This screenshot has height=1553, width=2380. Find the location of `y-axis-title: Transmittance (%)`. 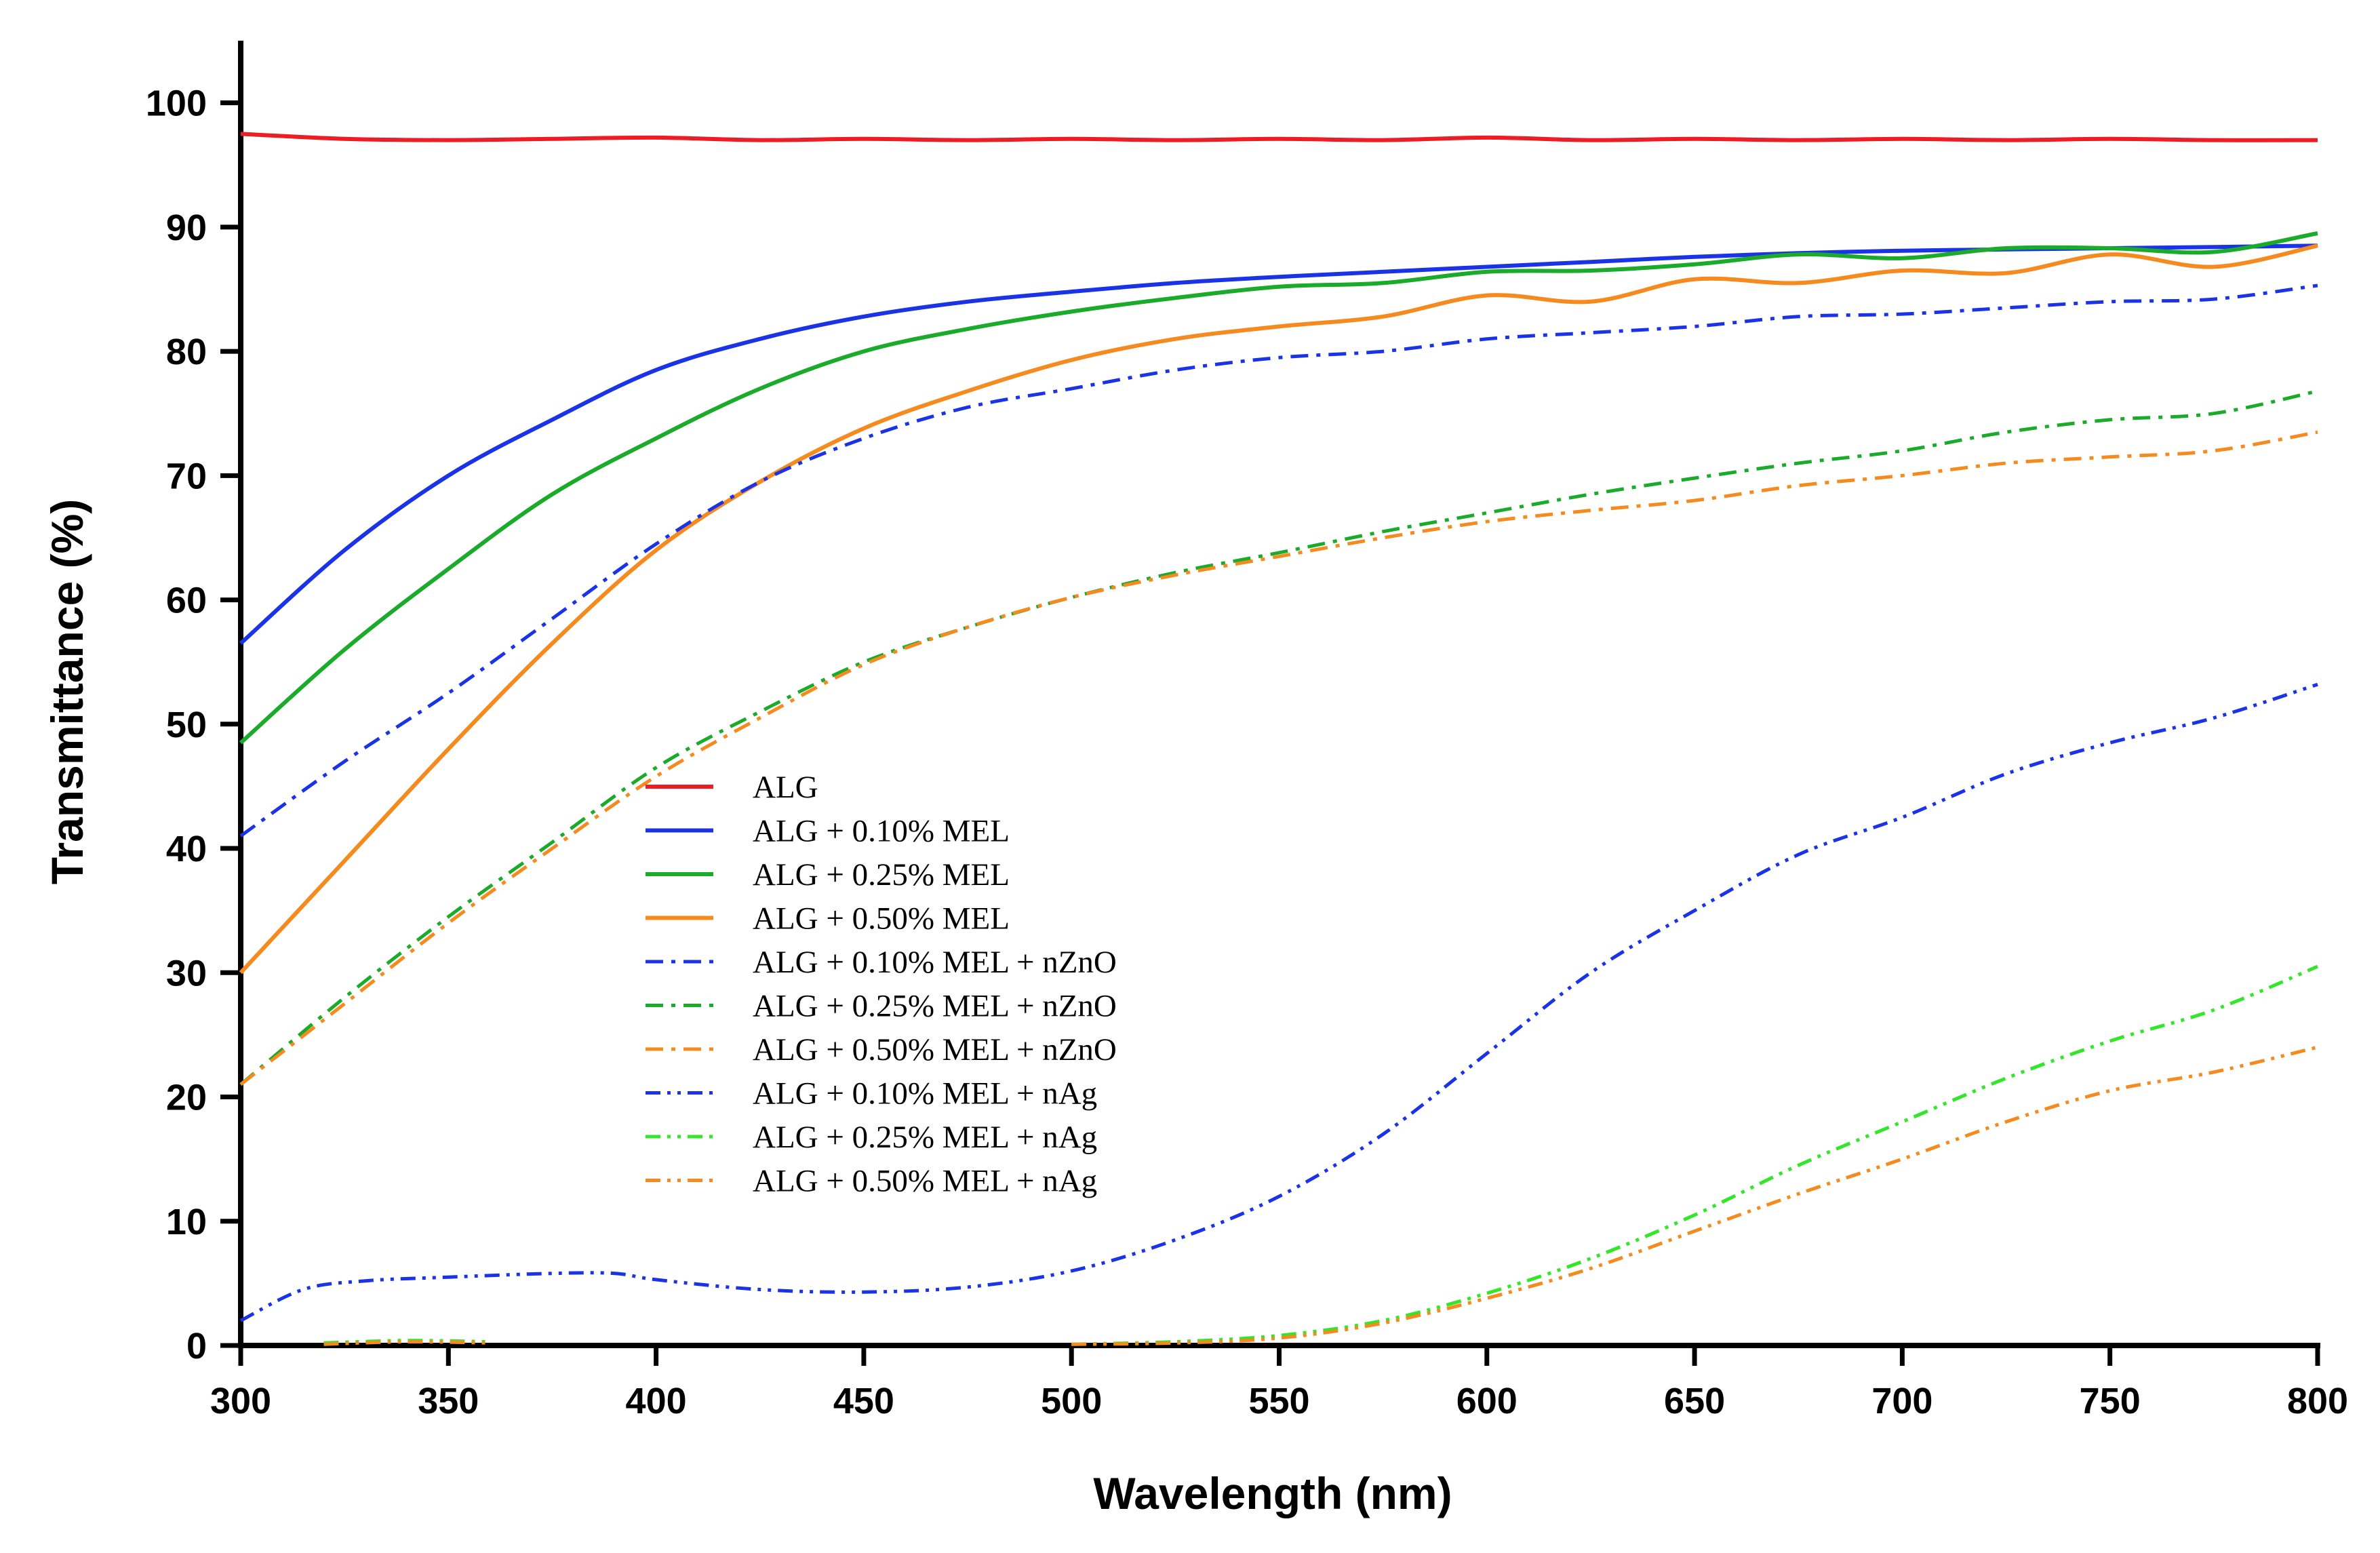

y-axis-title: Transmittance (%) is located at coordinates (67, 691).